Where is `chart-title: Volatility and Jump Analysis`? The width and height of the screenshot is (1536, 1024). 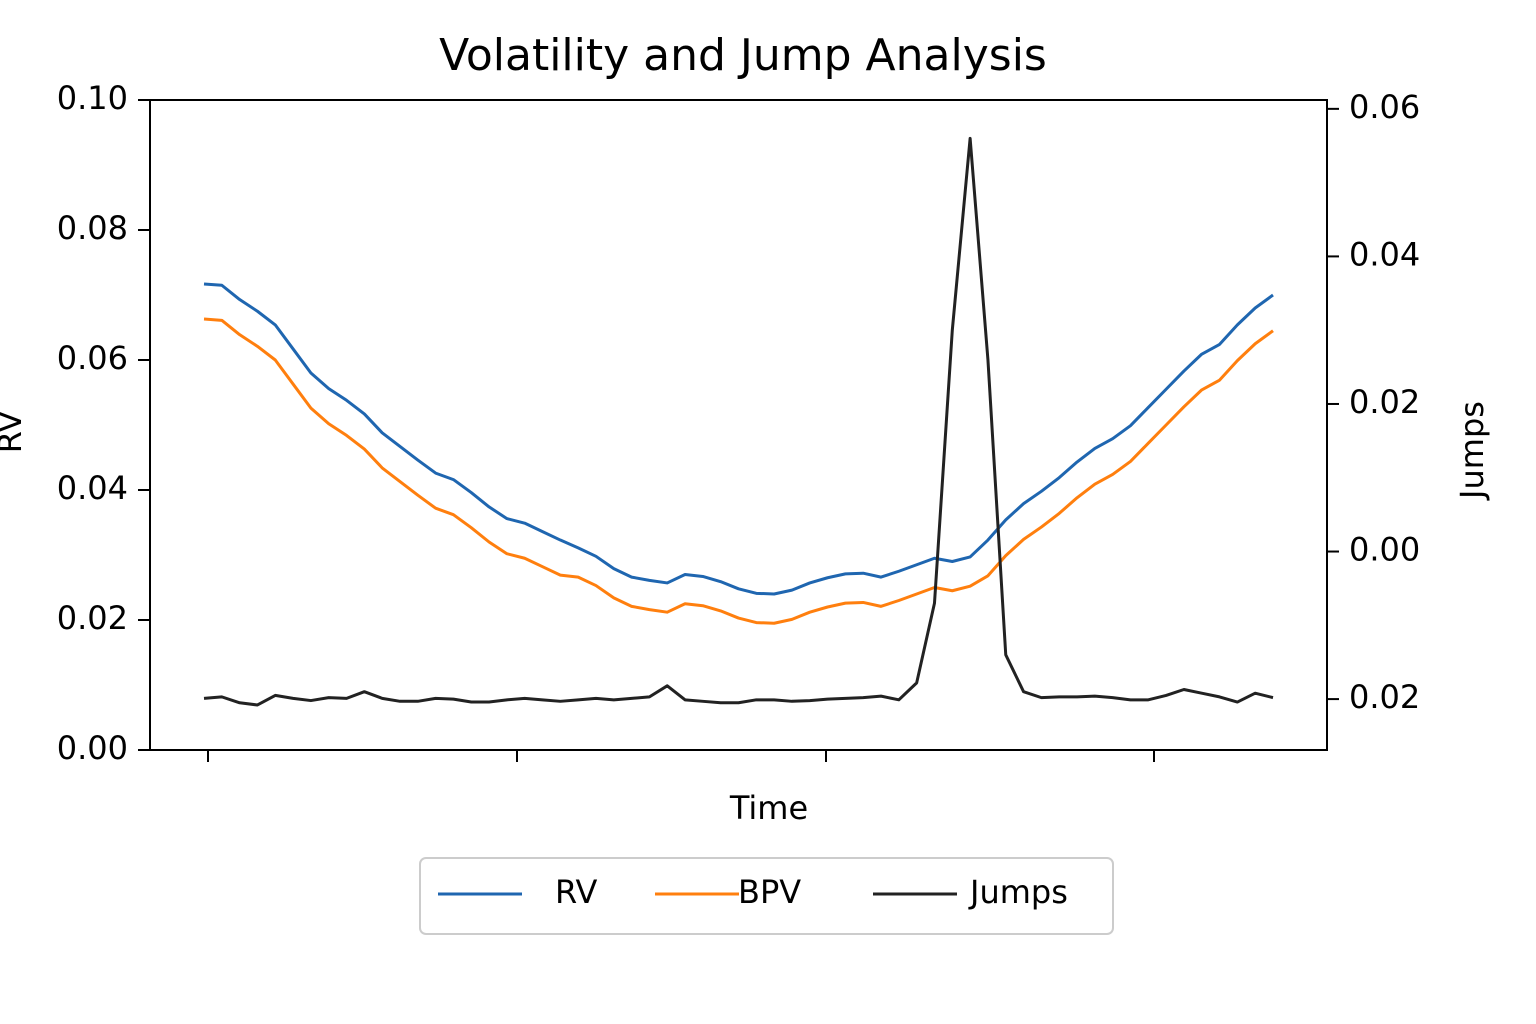 chart-title: Volatility and Jump Analysis is located at coordinates (743, 55).